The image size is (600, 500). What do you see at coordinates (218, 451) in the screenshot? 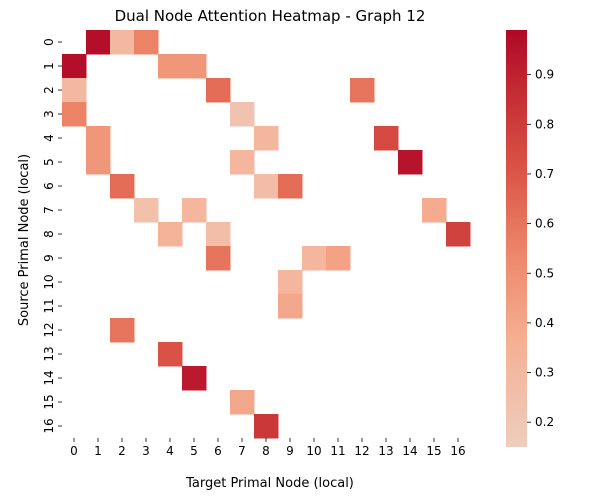
I see `x-tick-label: 6` at bounding box center [218, 451].